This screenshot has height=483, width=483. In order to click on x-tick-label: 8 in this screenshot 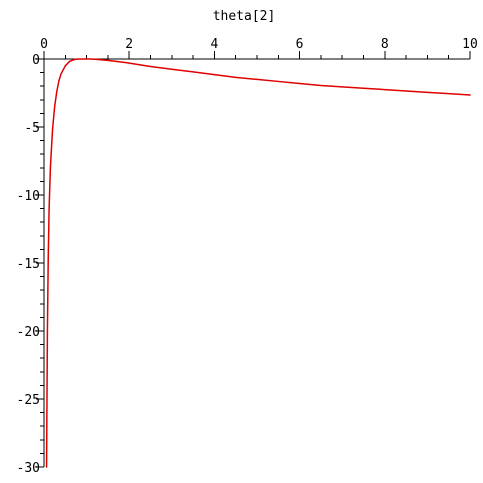, I will do `click(385, 44)`.